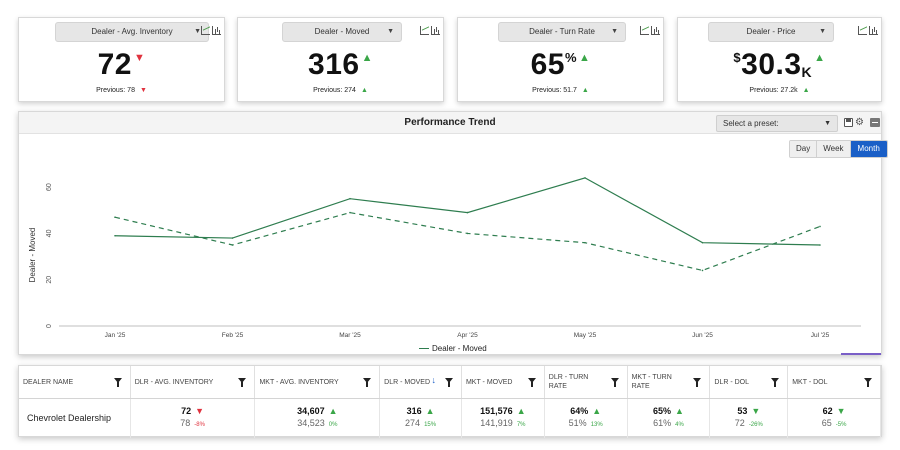  Describe the element at coordinates (193, 423) in the screenshot. I see `cell-previous: 78 -8%` at that location.